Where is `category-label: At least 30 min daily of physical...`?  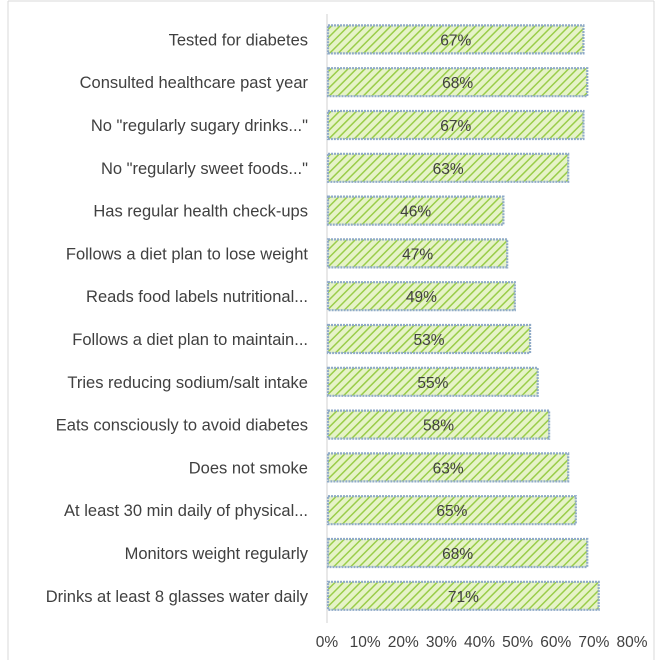 category-label: At least 30 min daily of physical... is located at coordinates (186, 511).